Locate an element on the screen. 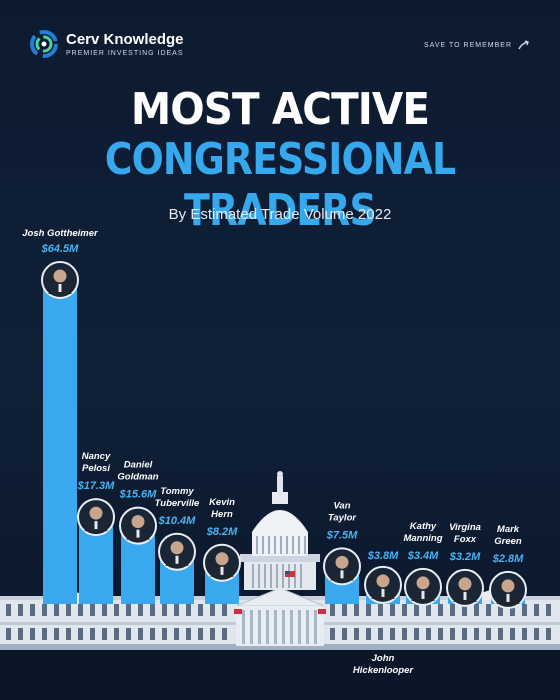 Image resolution: width=560 pixels, height=700 pixels. save-to-remember: SAVE TO REMEMBER is located at coordinates (477, 45).